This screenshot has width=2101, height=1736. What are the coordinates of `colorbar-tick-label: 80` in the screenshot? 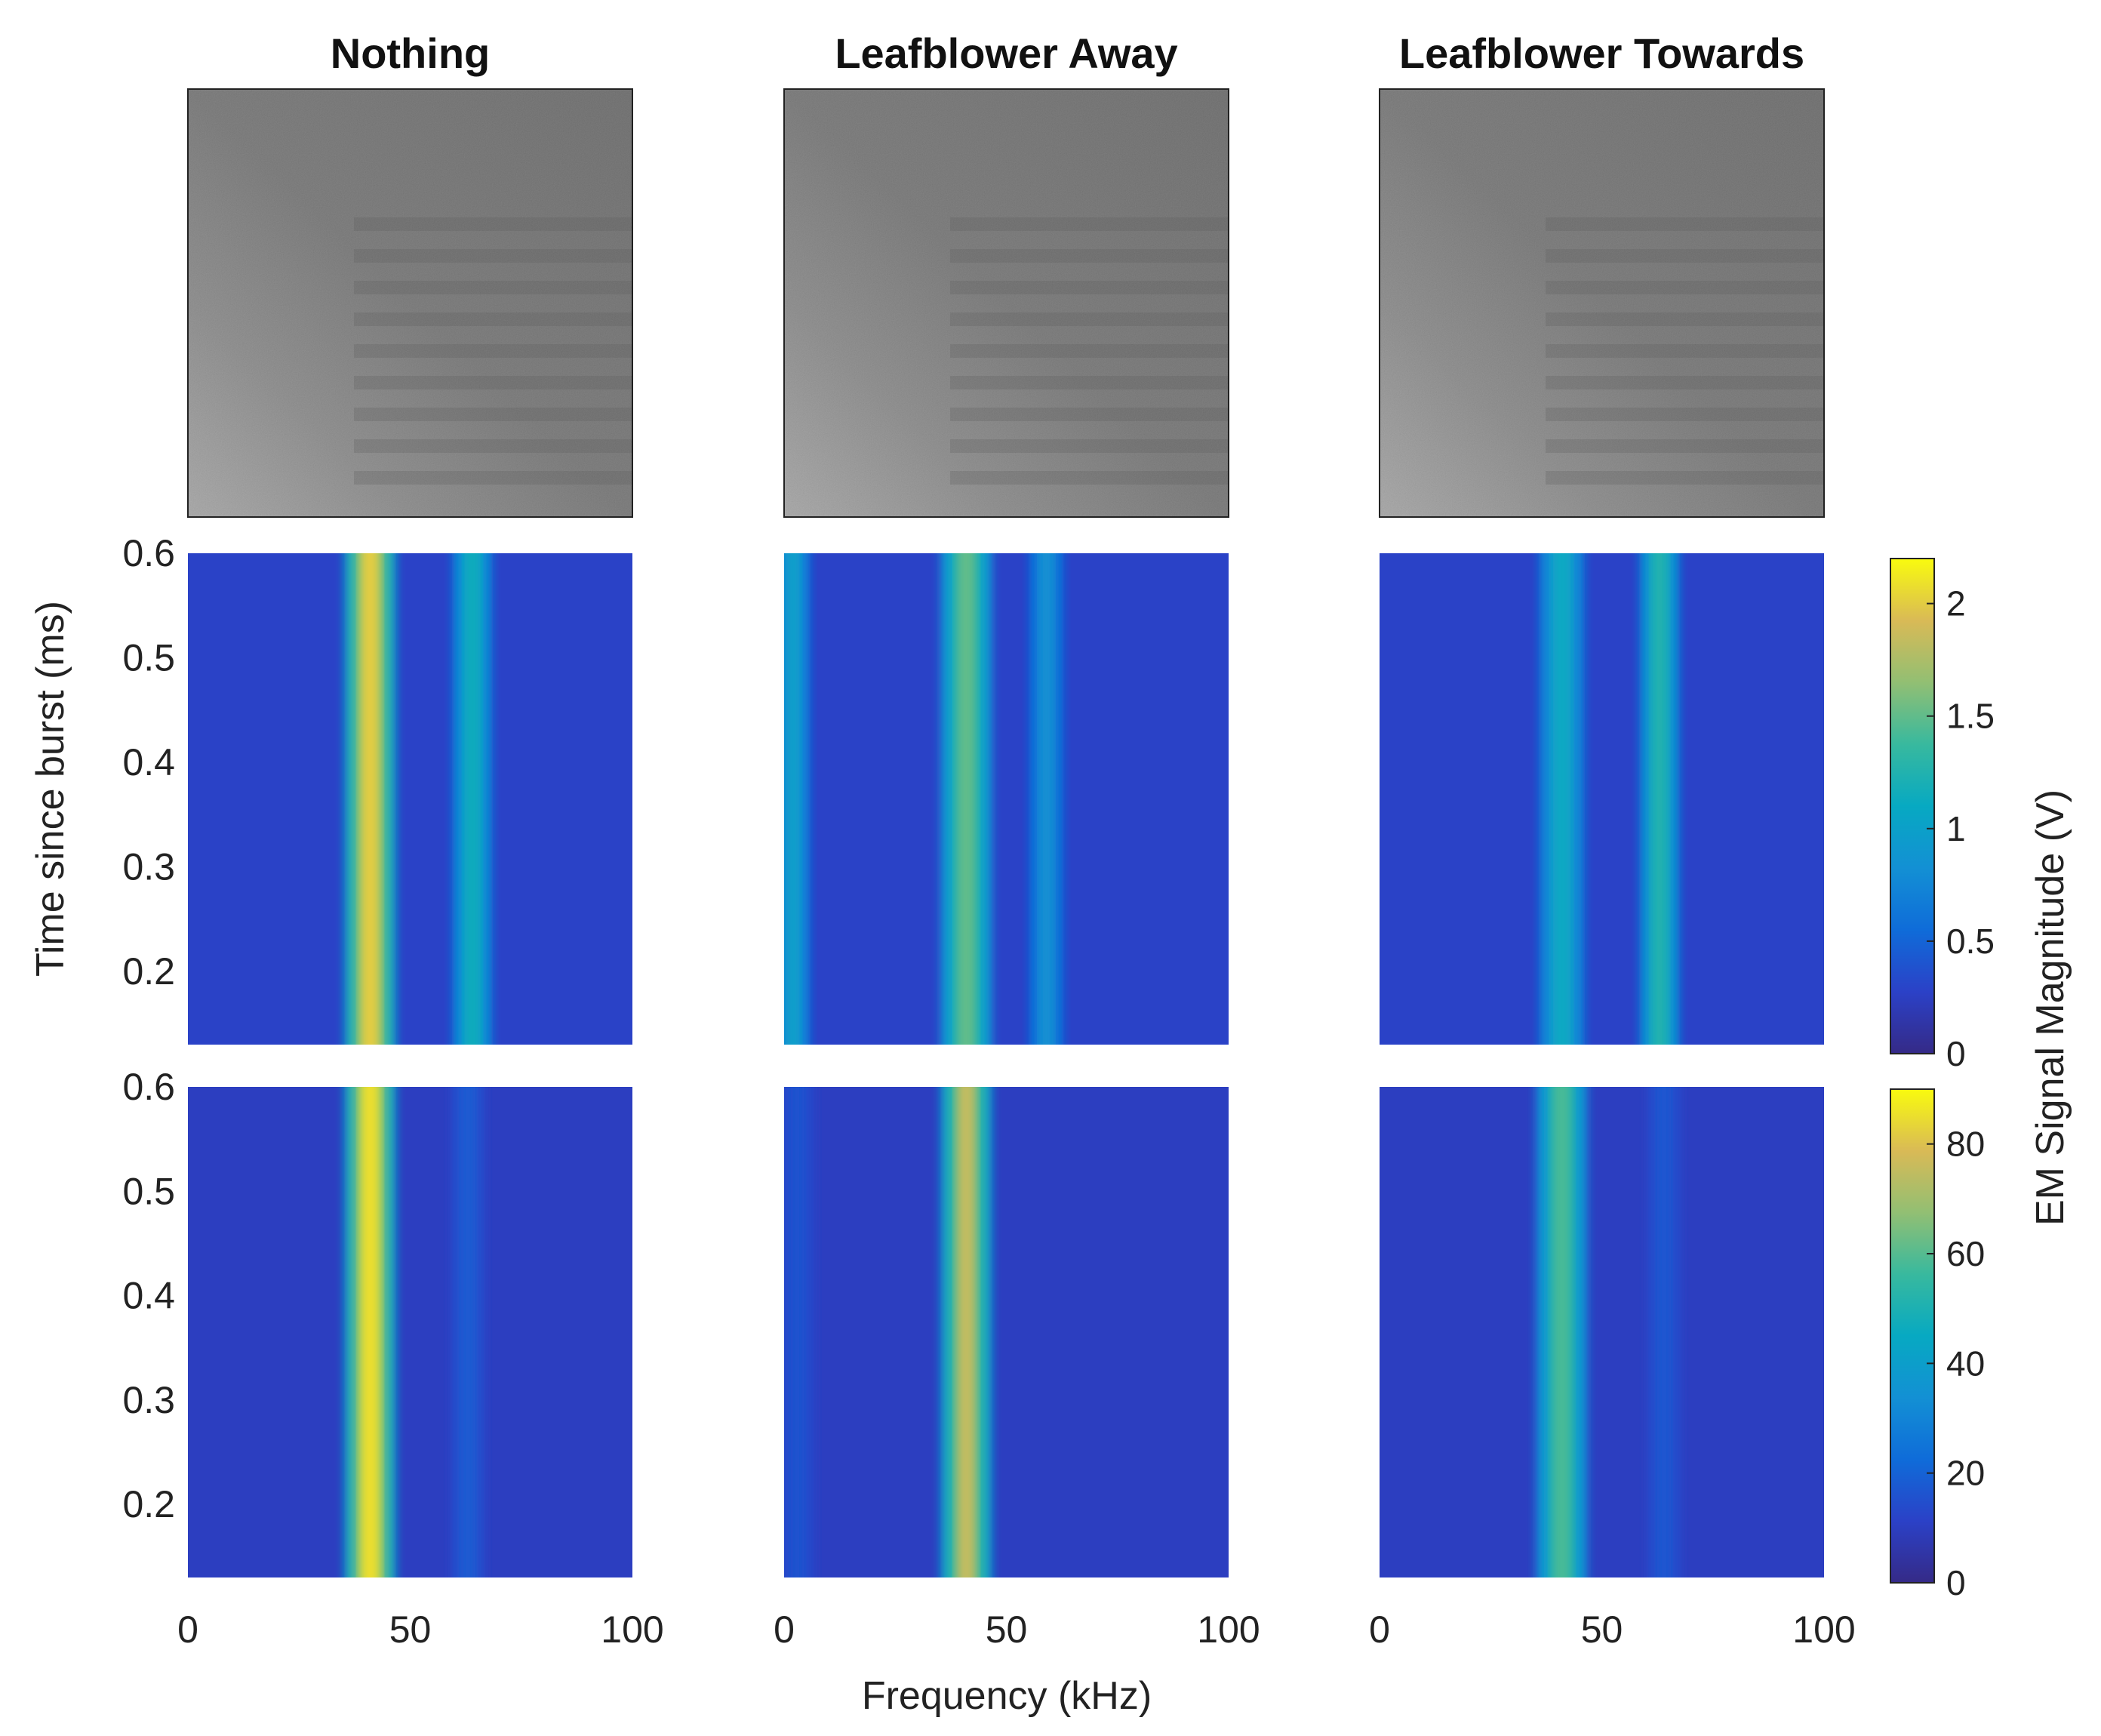 It's located at (1965, 1144).